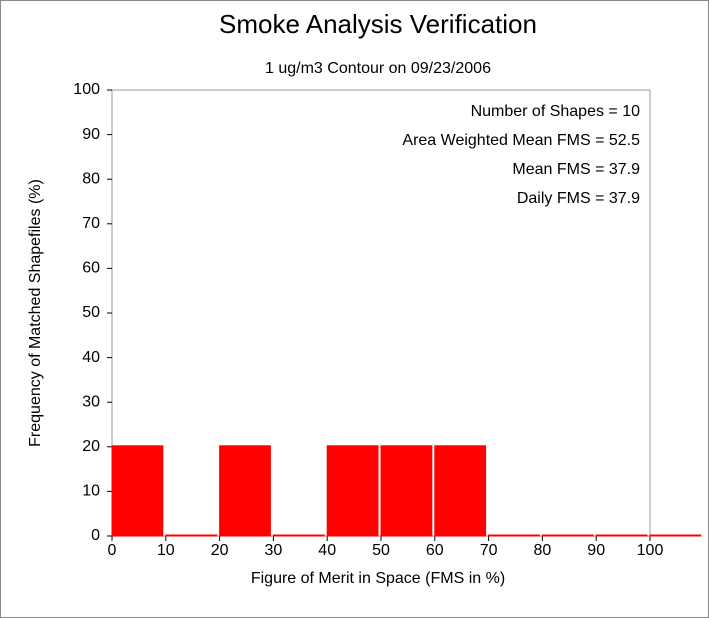 This screenshot has width=709, height=618. I want to click on x-tick-label: 50, so click(381, 550).